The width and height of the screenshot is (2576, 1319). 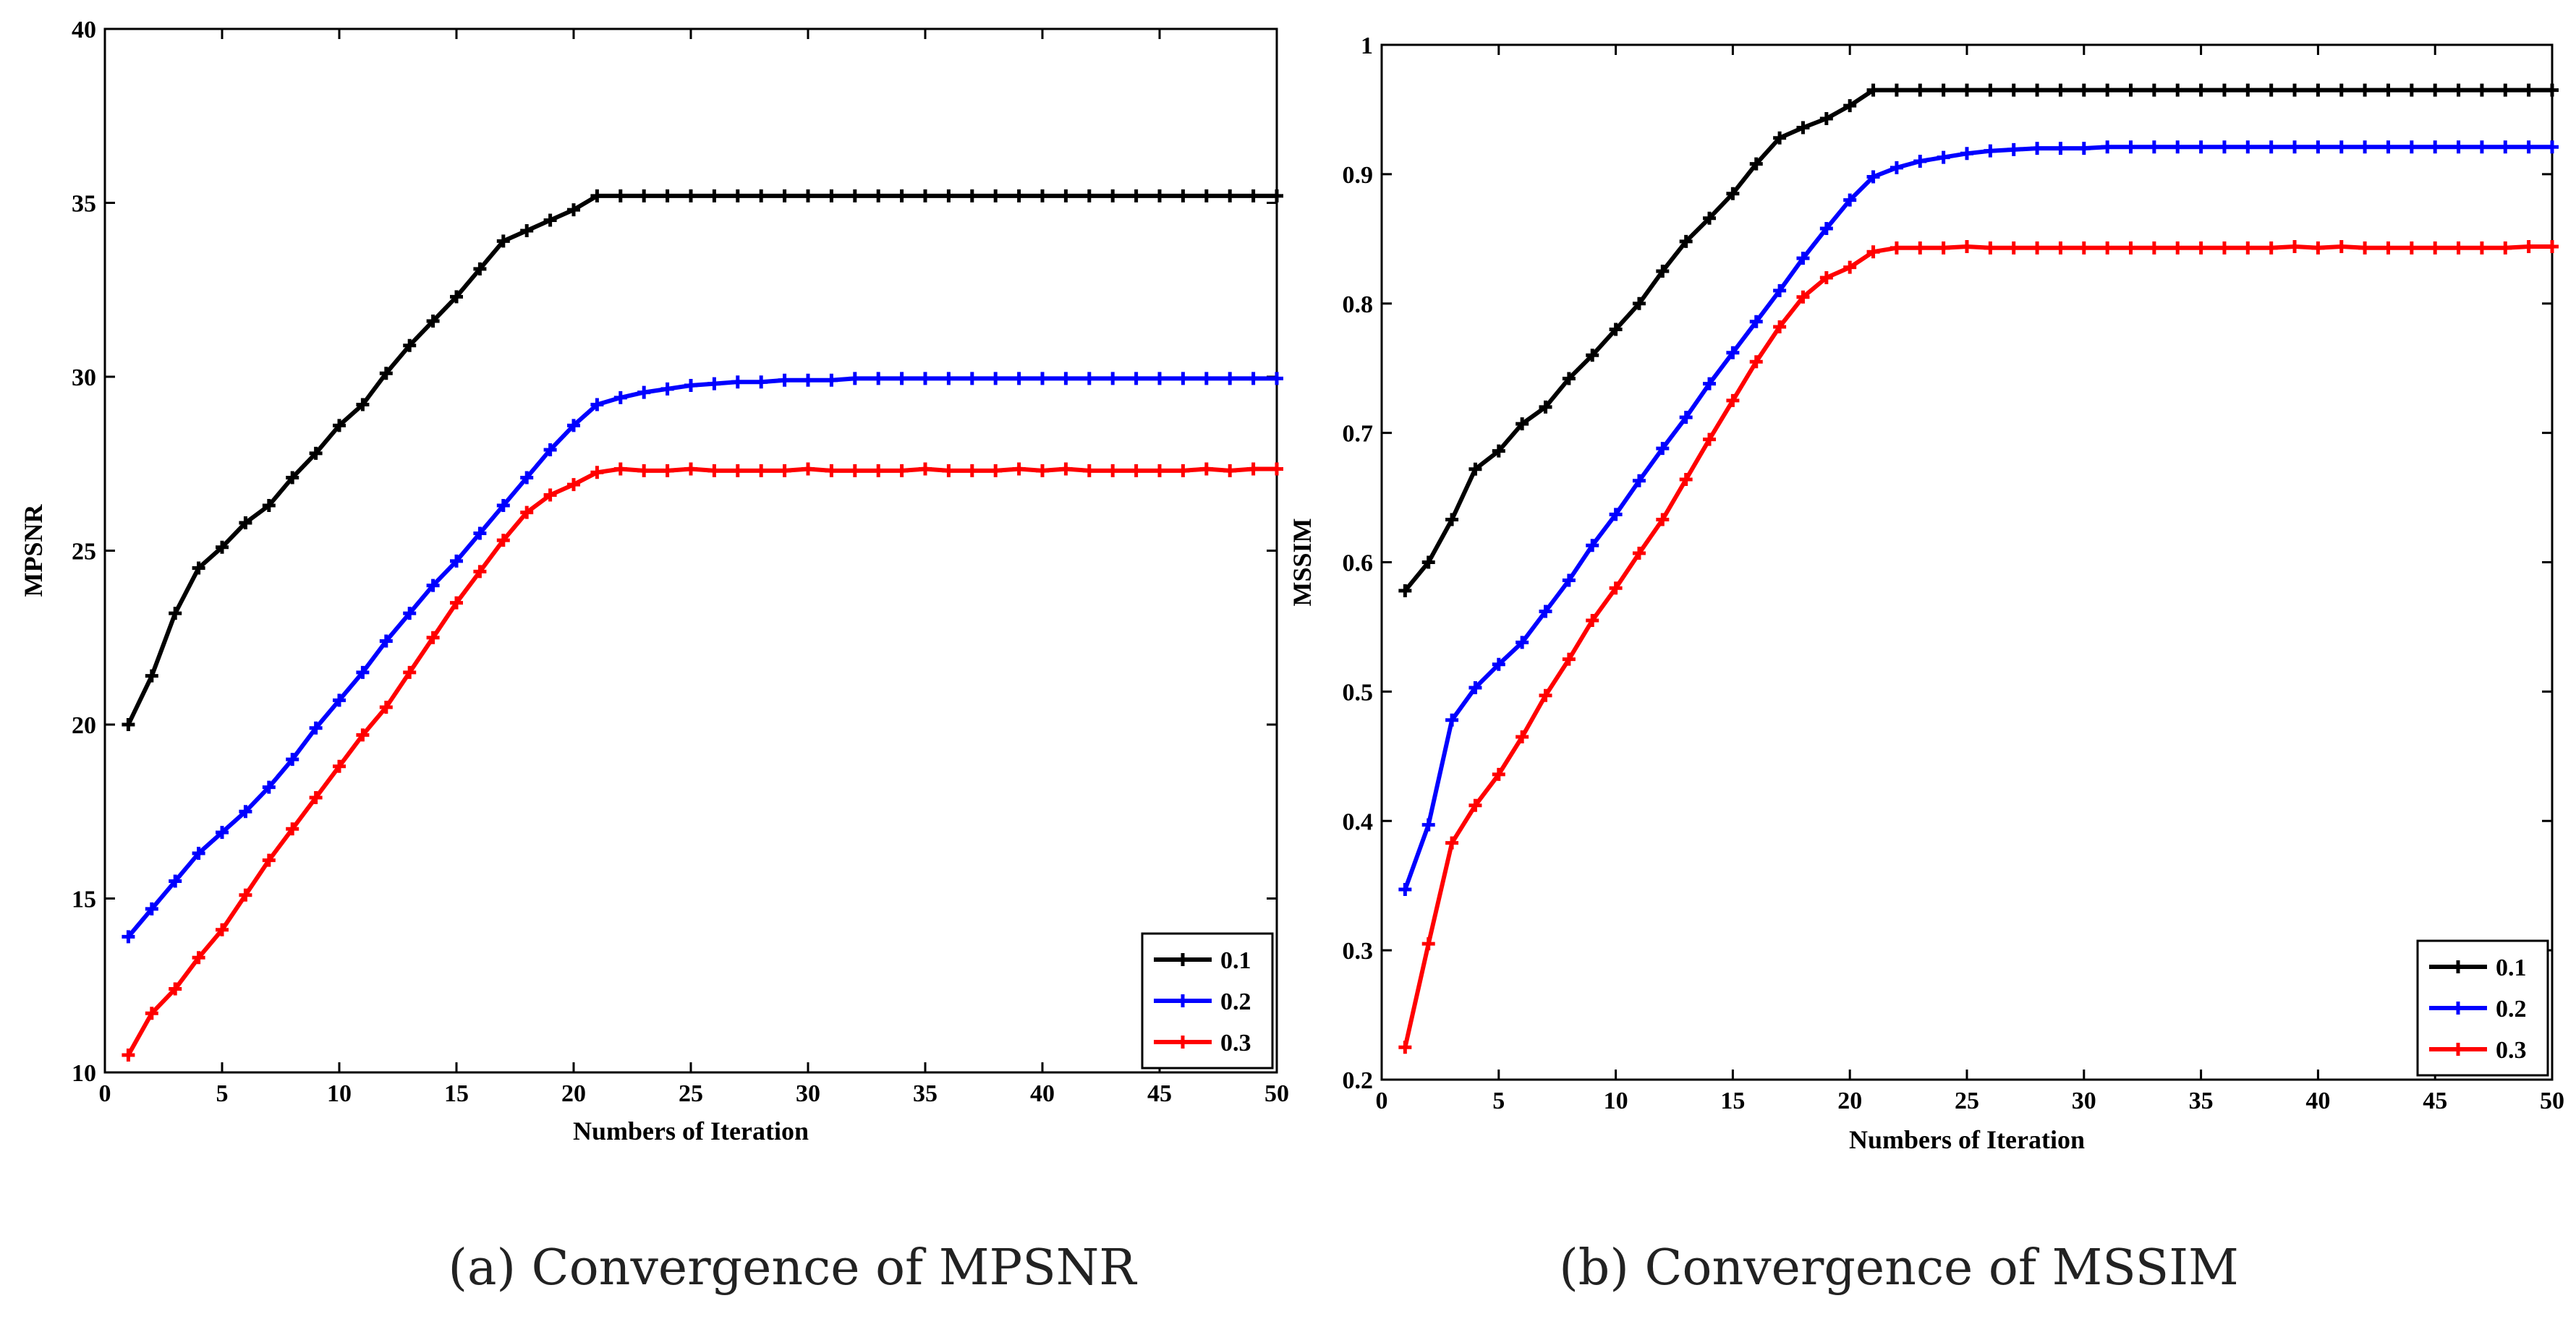 What do you see at coordinates (792, 1268) in the screenshot?
I see `caption-a: (a) Convergence of MPSNR` at bounding box center [792, 1268].